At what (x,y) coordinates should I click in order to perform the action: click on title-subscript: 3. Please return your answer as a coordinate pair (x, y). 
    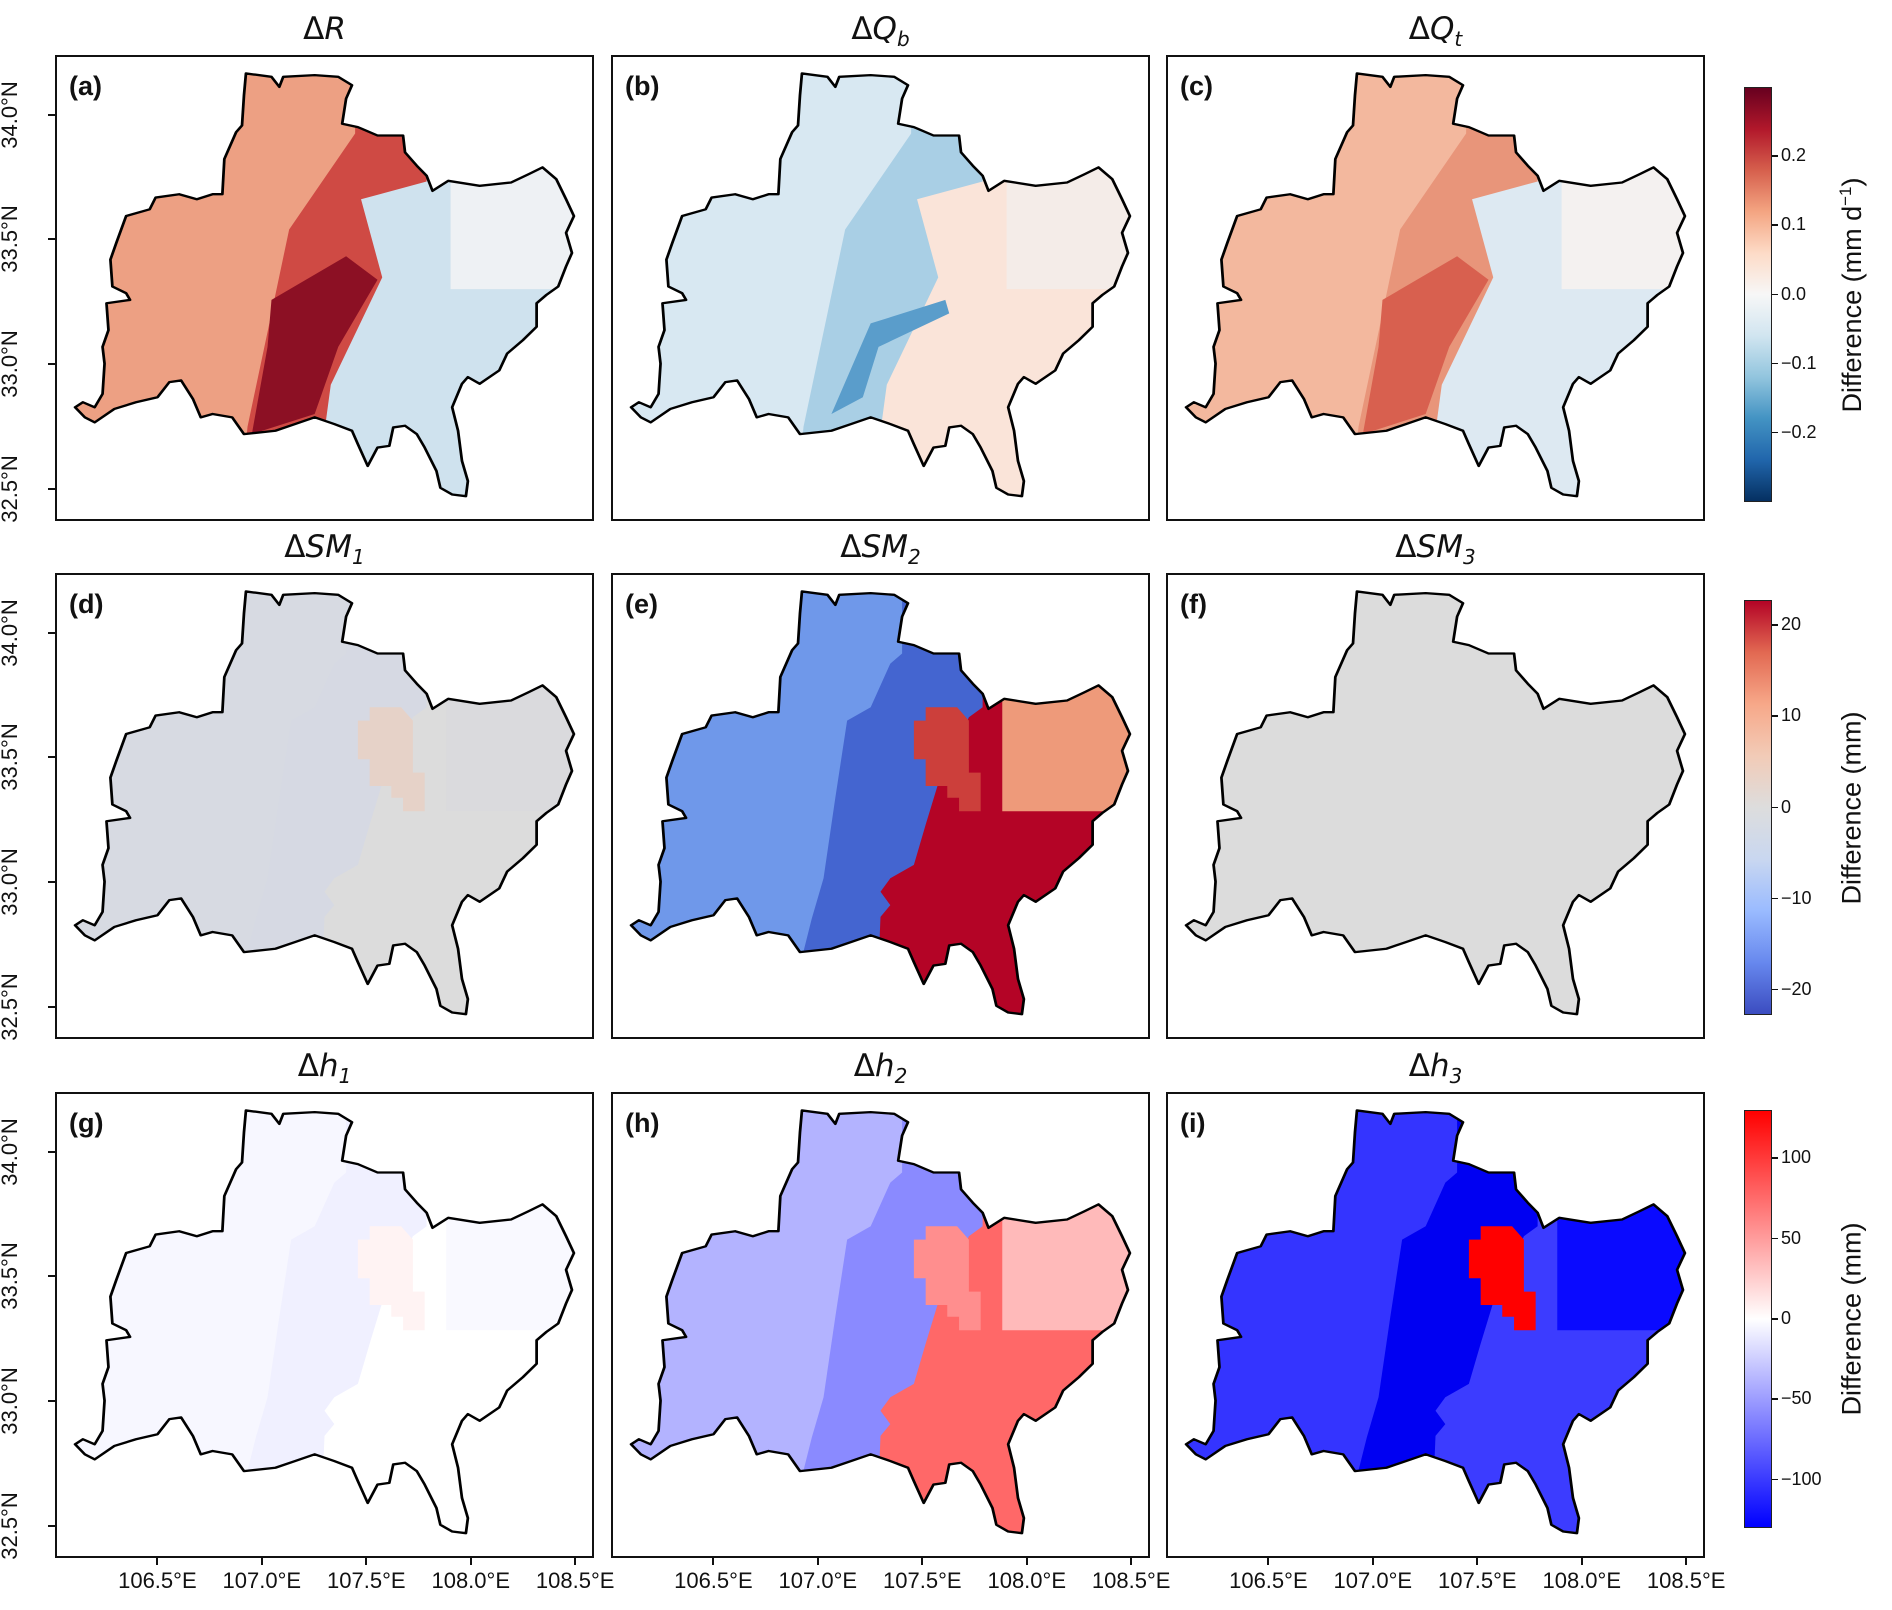
    Looking at the image, I should click on (1456, 1076).